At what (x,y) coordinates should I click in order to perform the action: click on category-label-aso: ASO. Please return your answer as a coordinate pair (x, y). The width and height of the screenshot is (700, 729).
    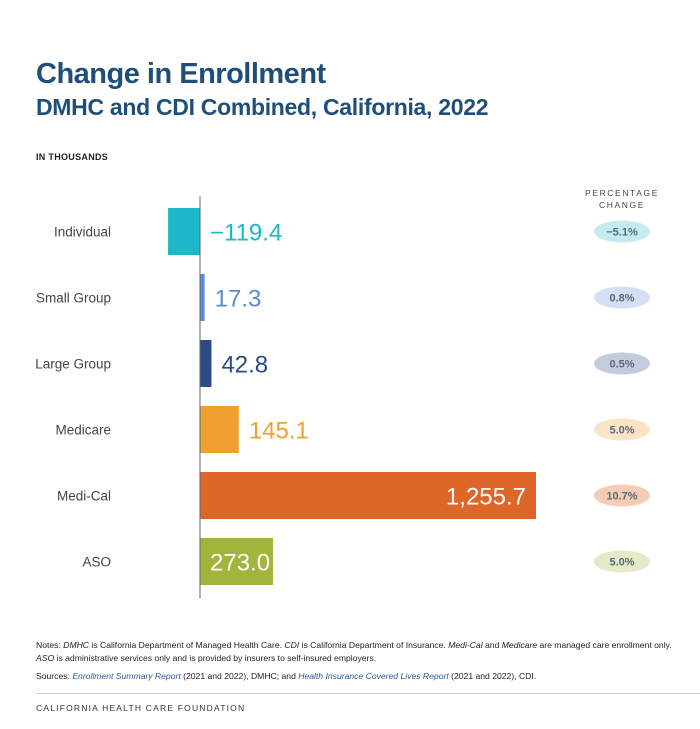
    Looking at the image, I should click on (96, 562).